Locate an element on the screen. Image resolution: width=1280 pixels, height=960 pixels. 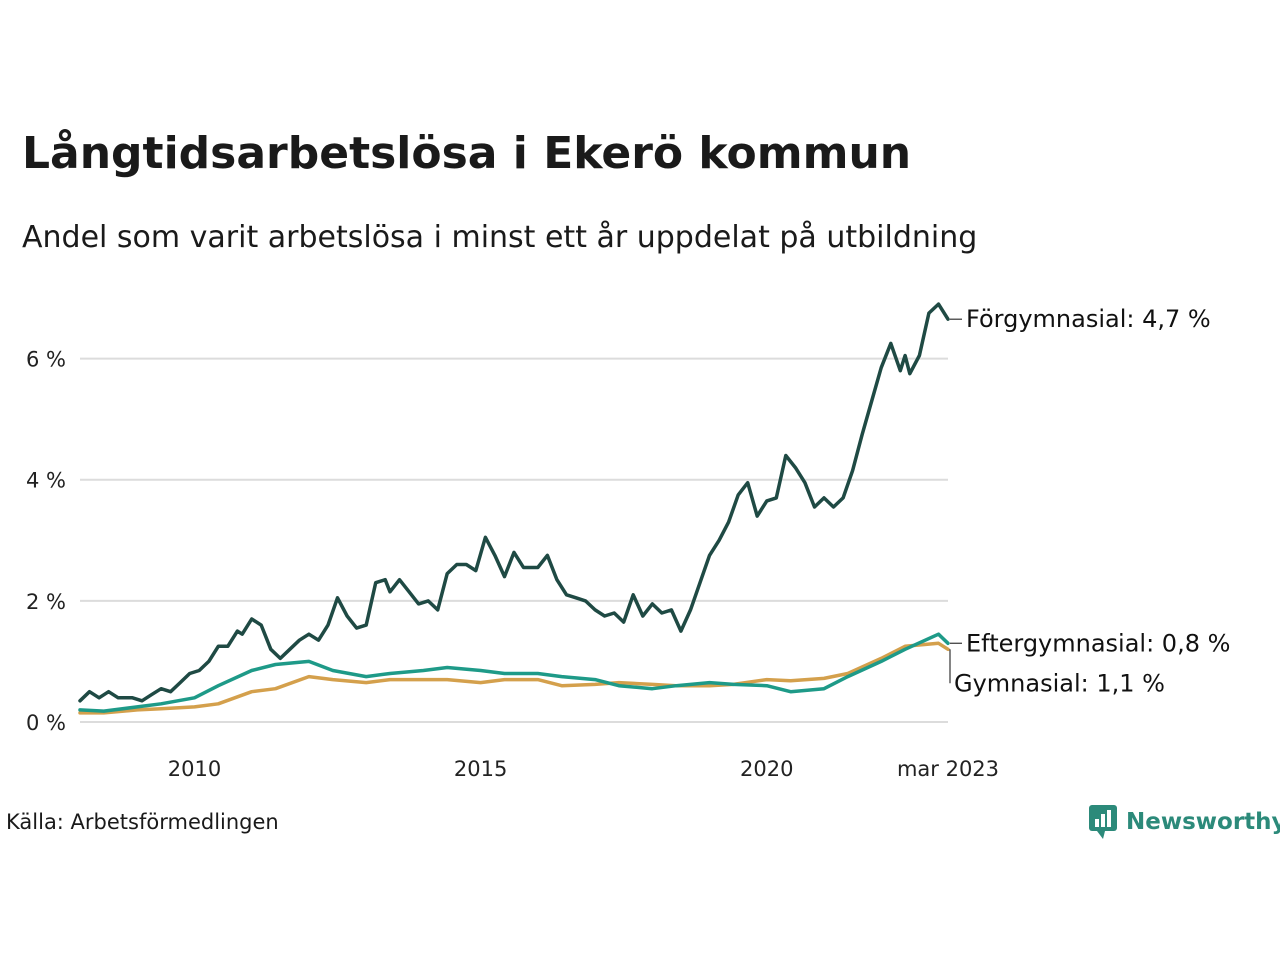
brand-logo: Newsworthy is located at coordinates (1184, 822).